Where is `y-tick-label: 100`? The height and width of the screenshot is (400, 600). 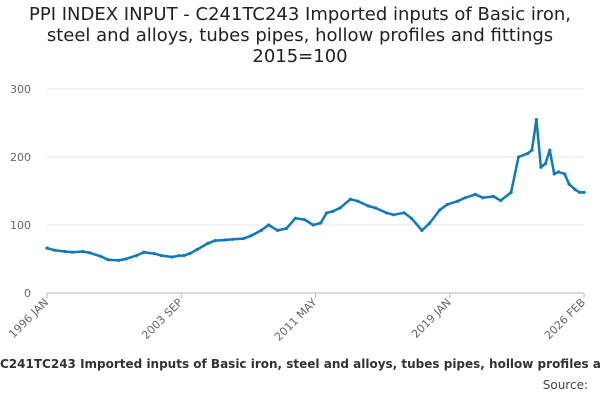
y-tick-label: 100 is located at coordinates (20, 225).